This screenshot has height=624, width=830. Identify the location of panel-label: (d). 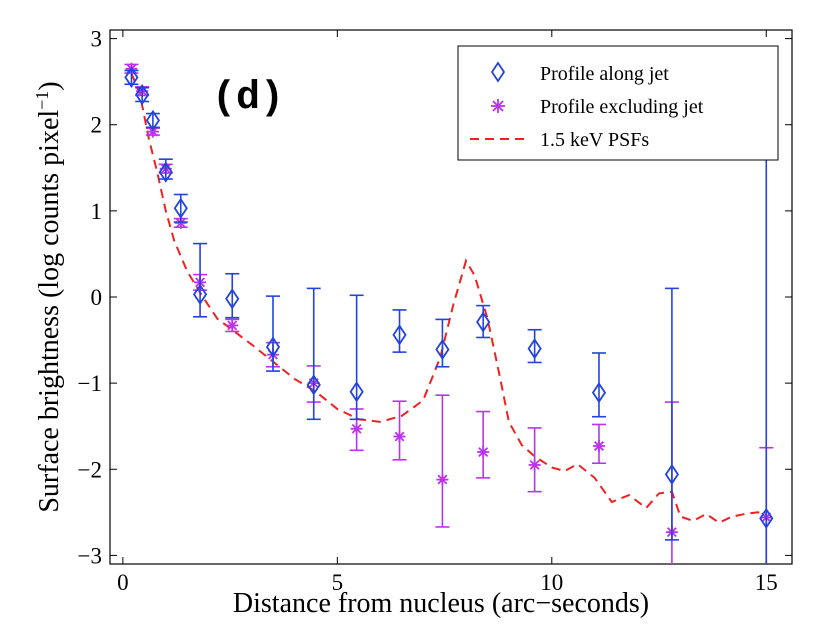
(248, 98).